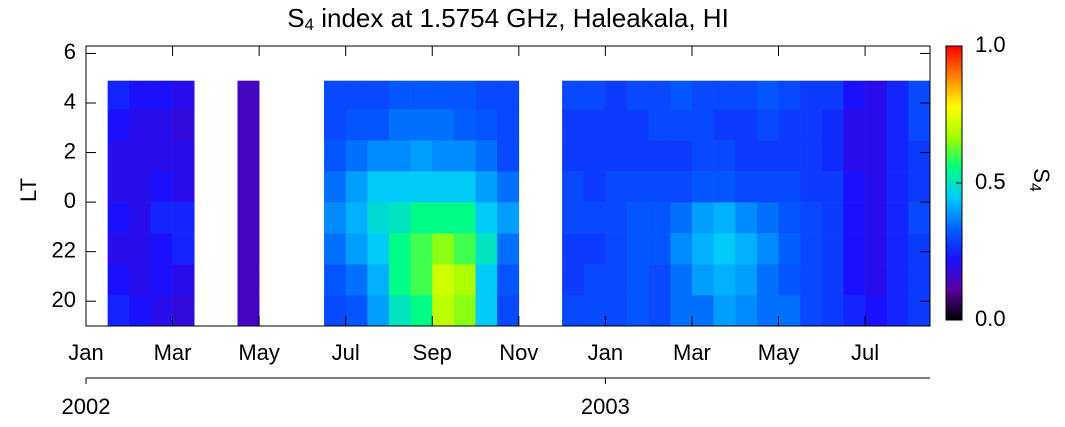 This screenshot has height=427, width=1065. I want to click on colorbar-tick-label: 1.0, so click(990, 44).